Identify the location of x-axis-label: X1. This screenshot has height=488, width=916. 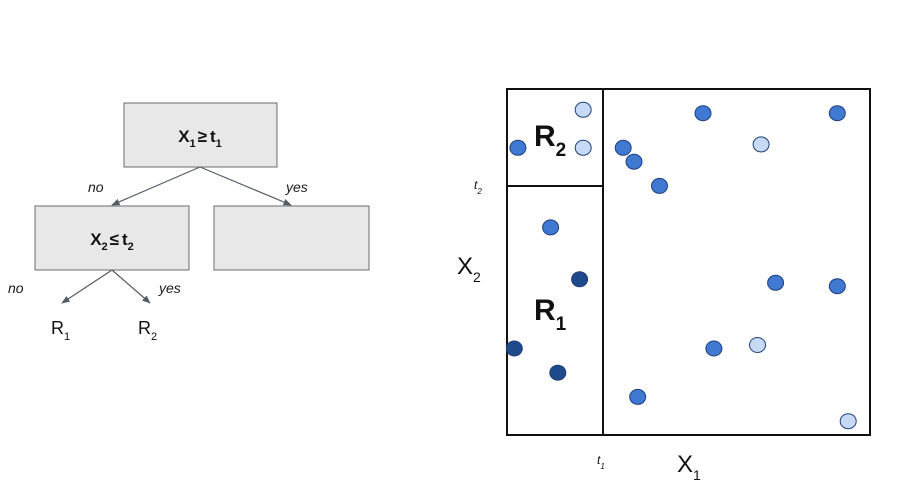
(689, 467).